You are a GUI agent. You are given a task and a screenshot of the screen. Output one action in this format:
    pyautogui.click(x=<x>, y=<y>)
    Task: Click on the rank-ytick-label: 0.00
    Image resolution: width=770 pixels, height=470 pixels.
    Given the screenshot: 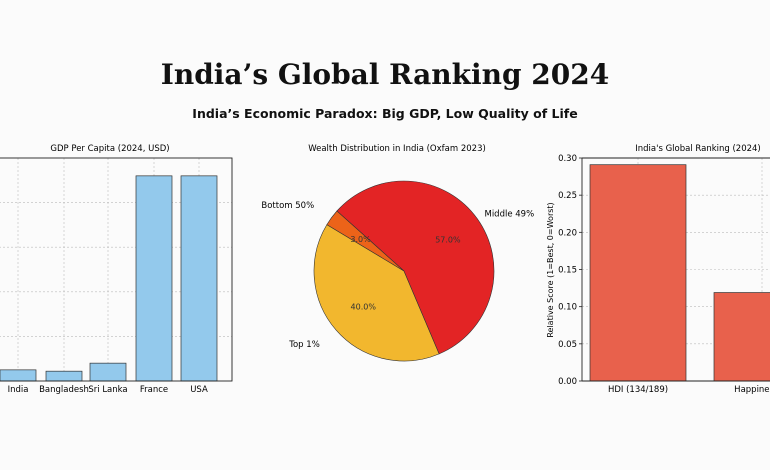 What is the action you would take?
    pyautogui.click(x=567, y=382)
    